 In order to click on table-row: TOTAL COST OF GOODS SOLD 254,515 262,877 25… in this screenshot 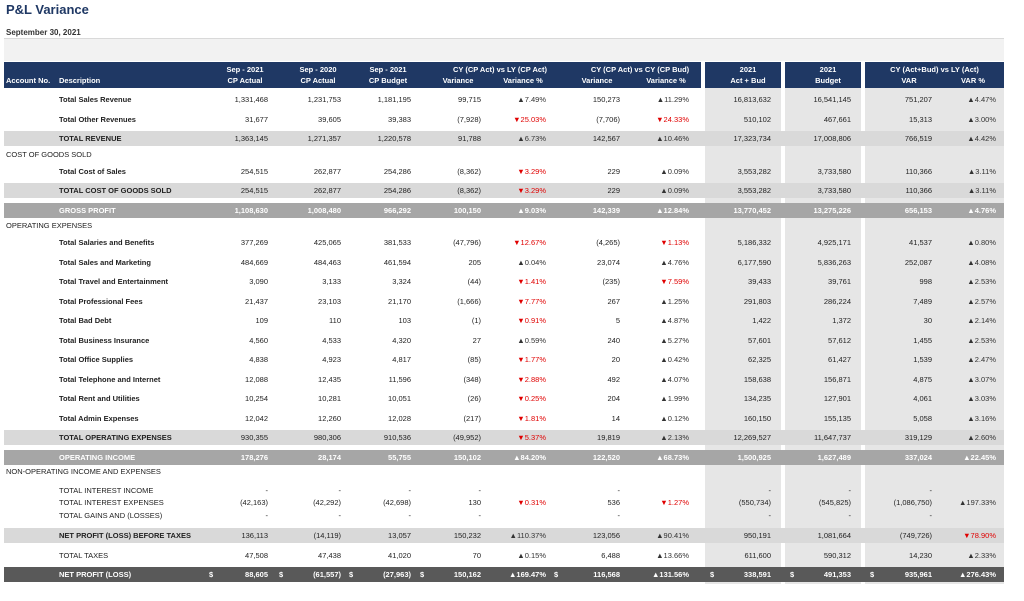, I will do `click(504, 190)`.